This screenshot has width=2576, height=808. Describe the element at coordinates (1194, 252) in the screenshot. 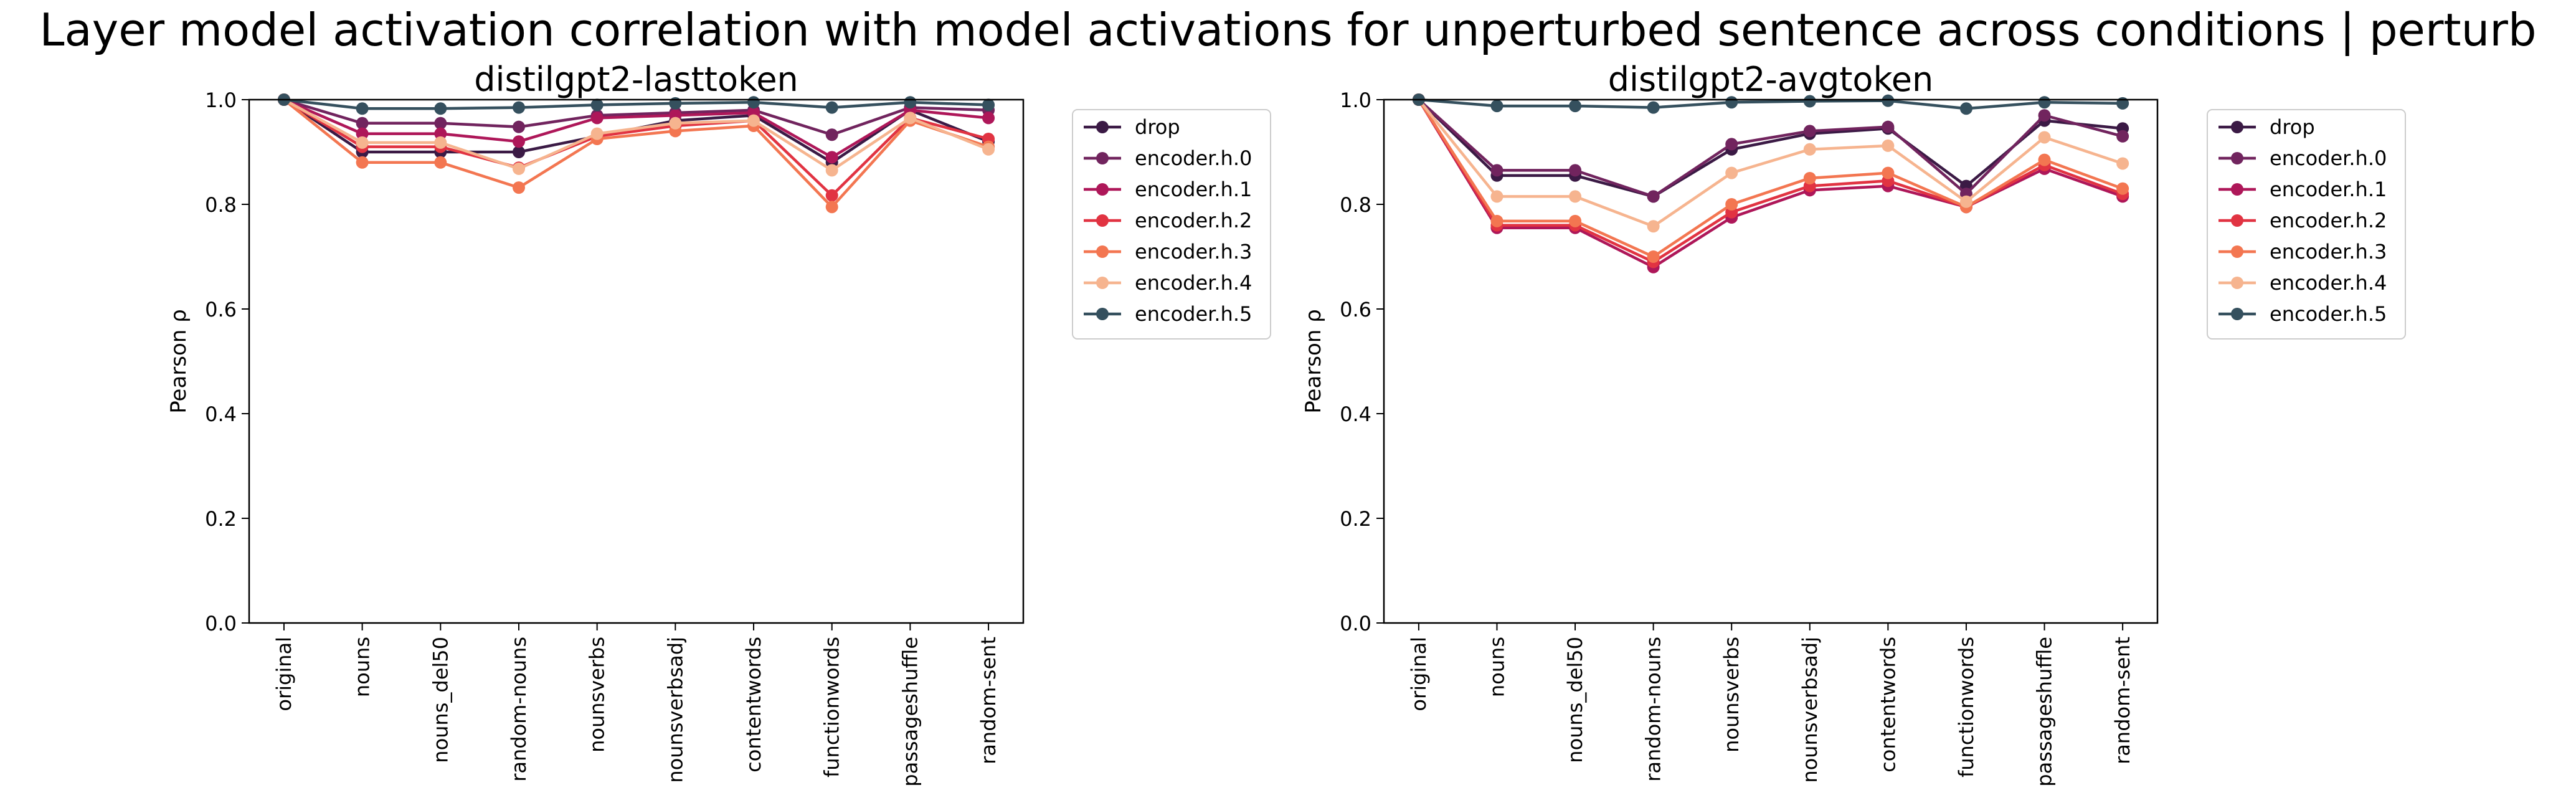

I see `legend-label-encoder-h-3: encoder.h.3` at that location.